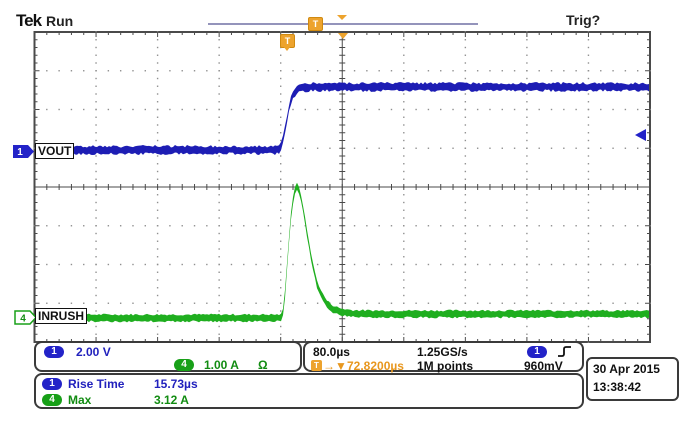 The height and width of the screenshot is (428, 681). I want to click on delay-time-readout: 72.8200µs, so click(375, 366).